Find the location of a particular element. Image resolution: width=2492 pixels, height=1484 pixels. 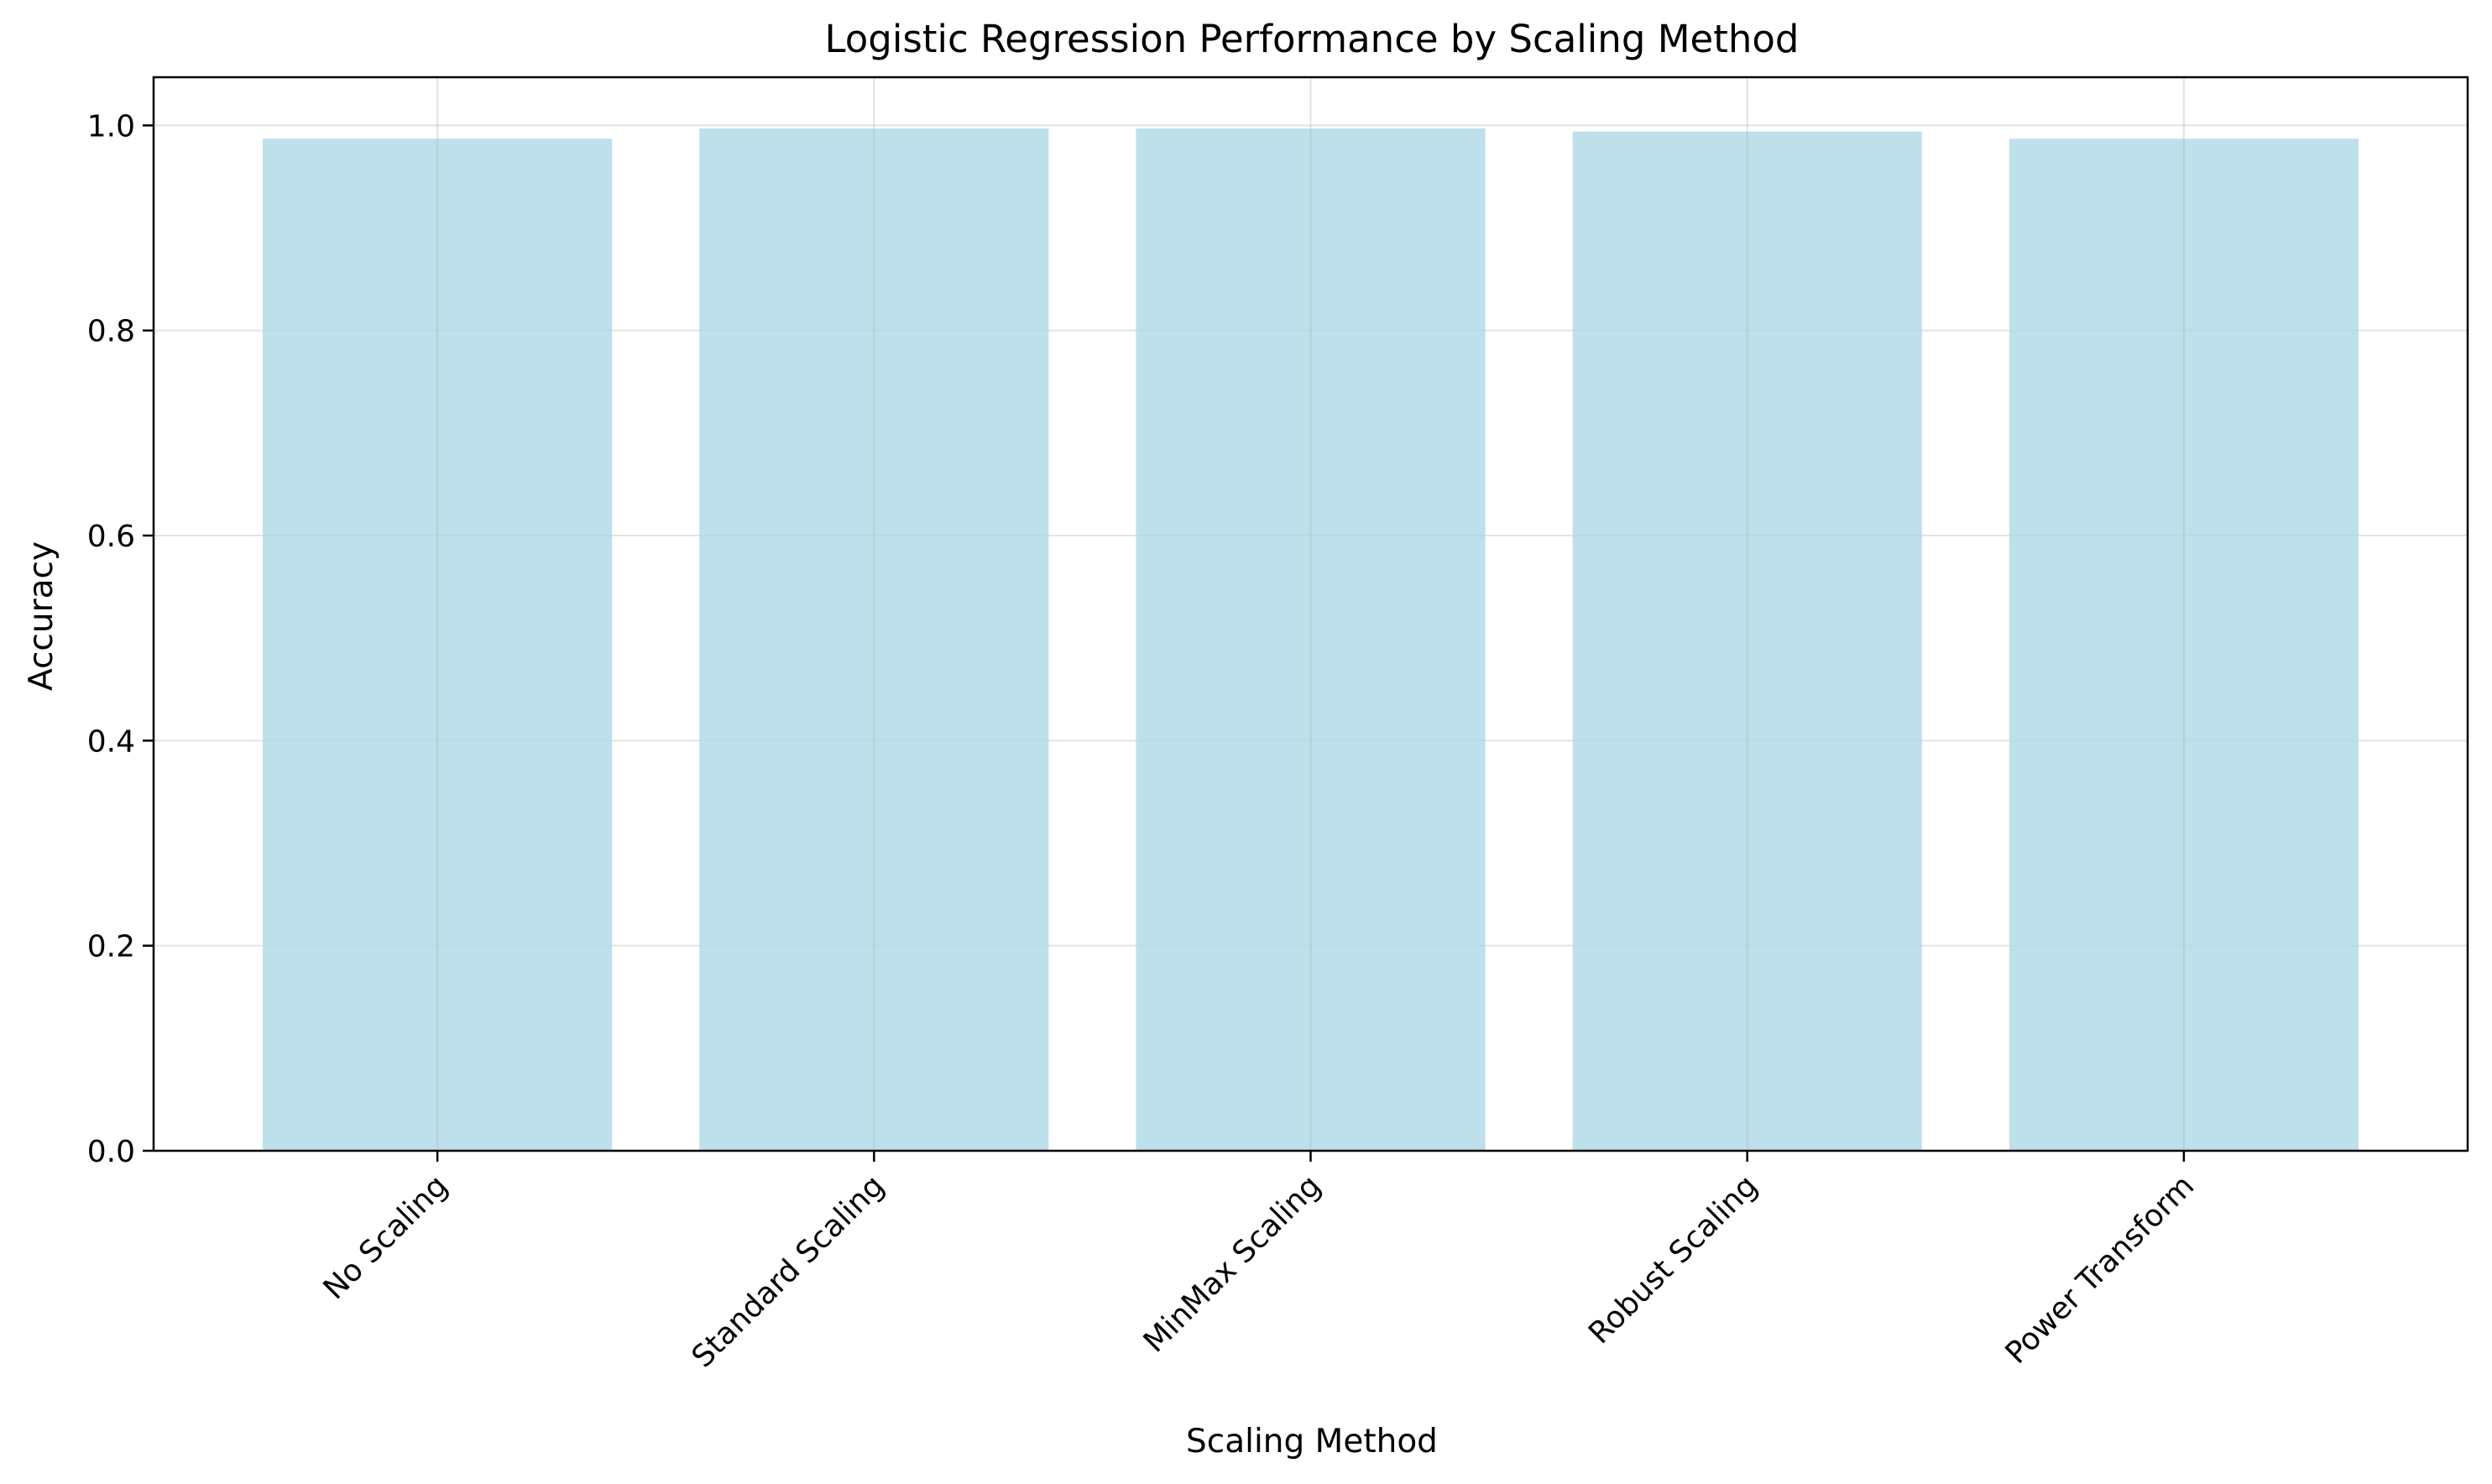

x-axis-label: Scaling Method is located at coordinates (1312, 1441).